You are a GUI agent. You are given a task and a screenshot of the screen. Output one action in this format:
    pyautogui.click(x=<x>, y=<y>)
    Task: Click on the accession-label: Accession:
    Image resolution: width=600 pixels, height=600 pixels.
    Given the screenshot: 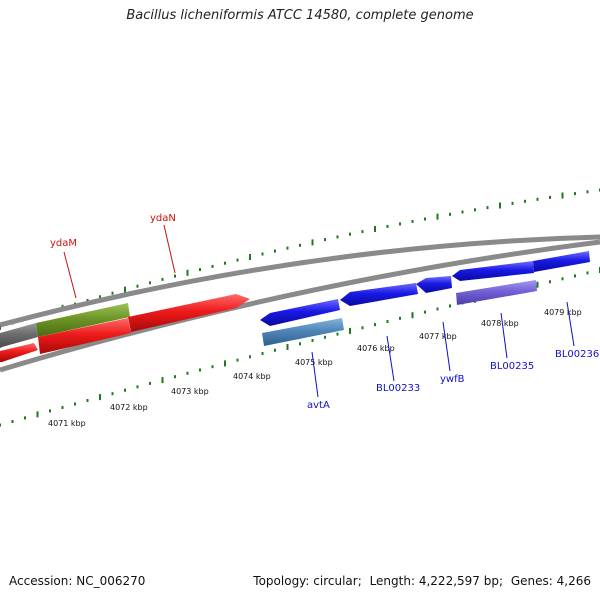 What is the action you would take?
    pyautogui.click(x=41, y=581)
    